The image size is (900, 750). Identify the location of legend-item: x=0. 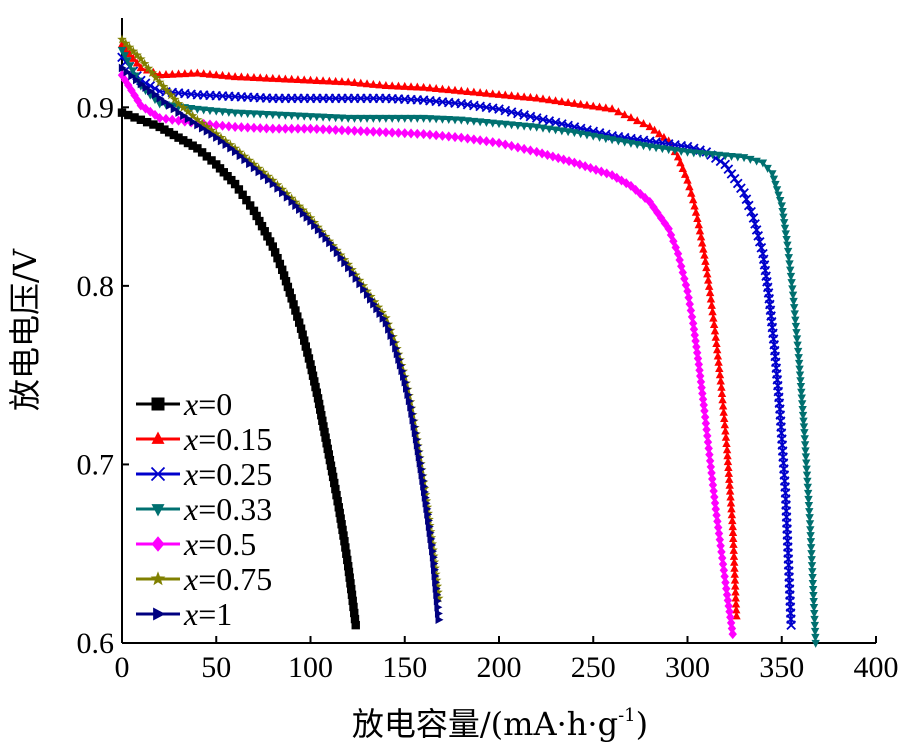
(184, 404).